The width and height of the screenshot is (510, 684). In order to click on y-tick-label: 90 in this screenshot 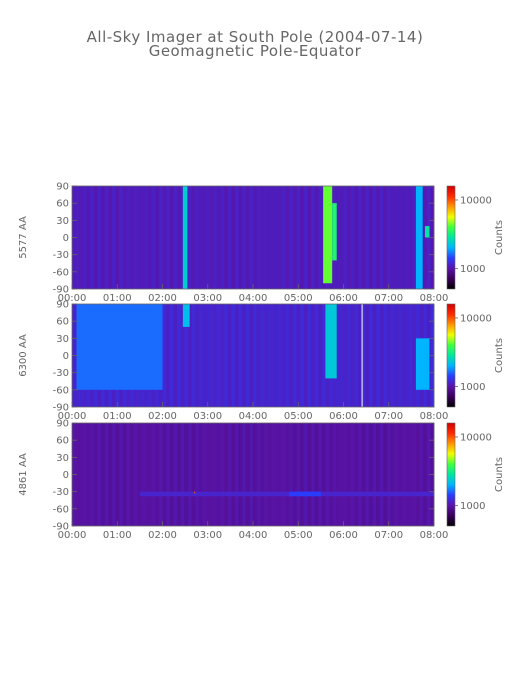, I will do `click(62, 424)`.